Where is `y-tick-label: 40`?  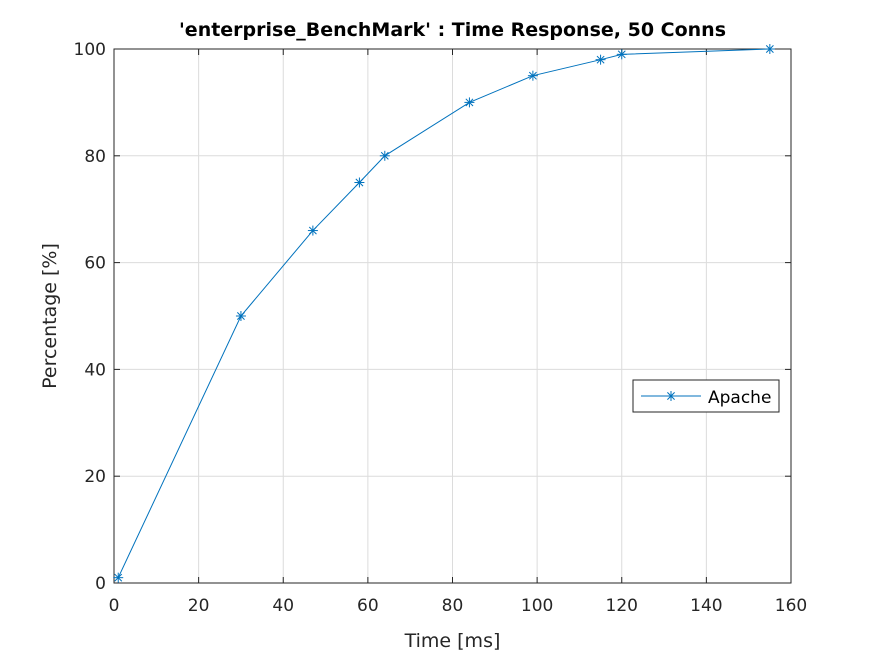
y-tick-label: 40 is located at coordinates (95, 370).